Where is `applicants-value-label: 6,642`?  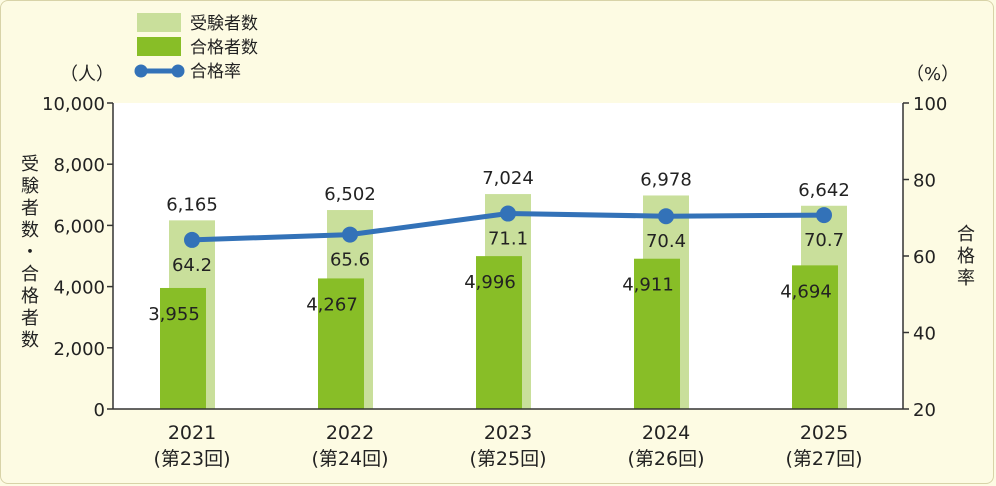
applicants-value-label: 6,642 is located at coordinates (824, 190).